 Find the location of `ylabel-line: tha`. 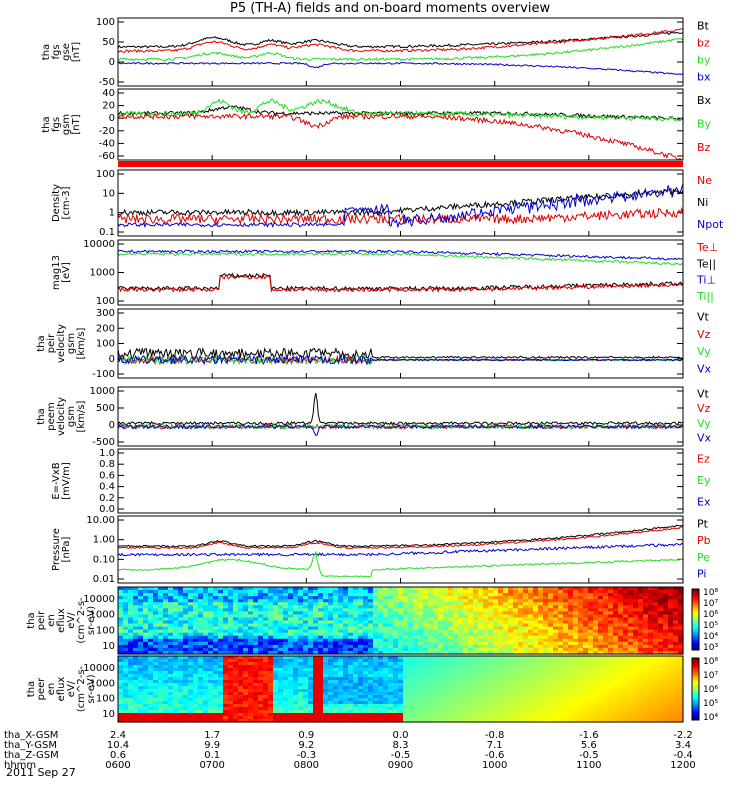

ylabel-line: tha is located at coordinates (46, 52).